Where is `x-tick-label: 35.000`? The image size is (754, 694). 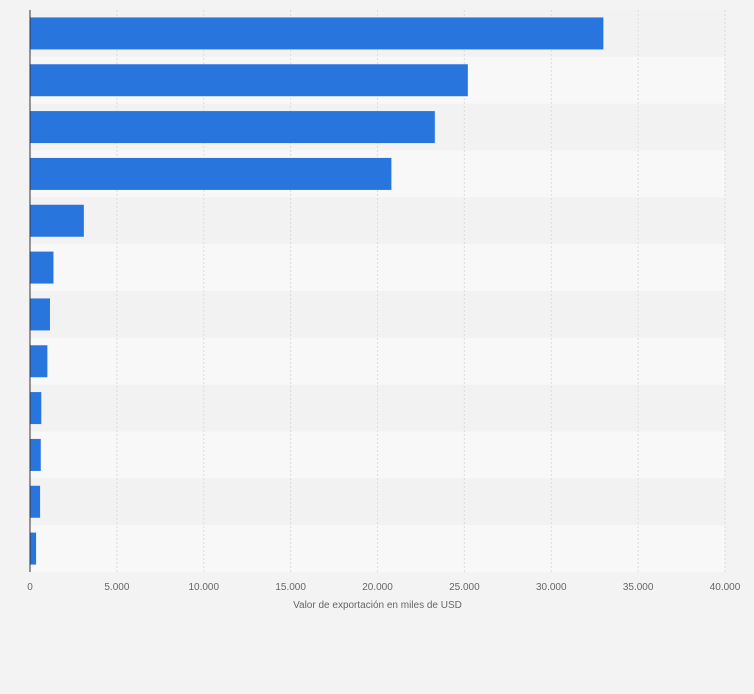
x-tick-label: 35.000 is located at coordinates (638, 587).